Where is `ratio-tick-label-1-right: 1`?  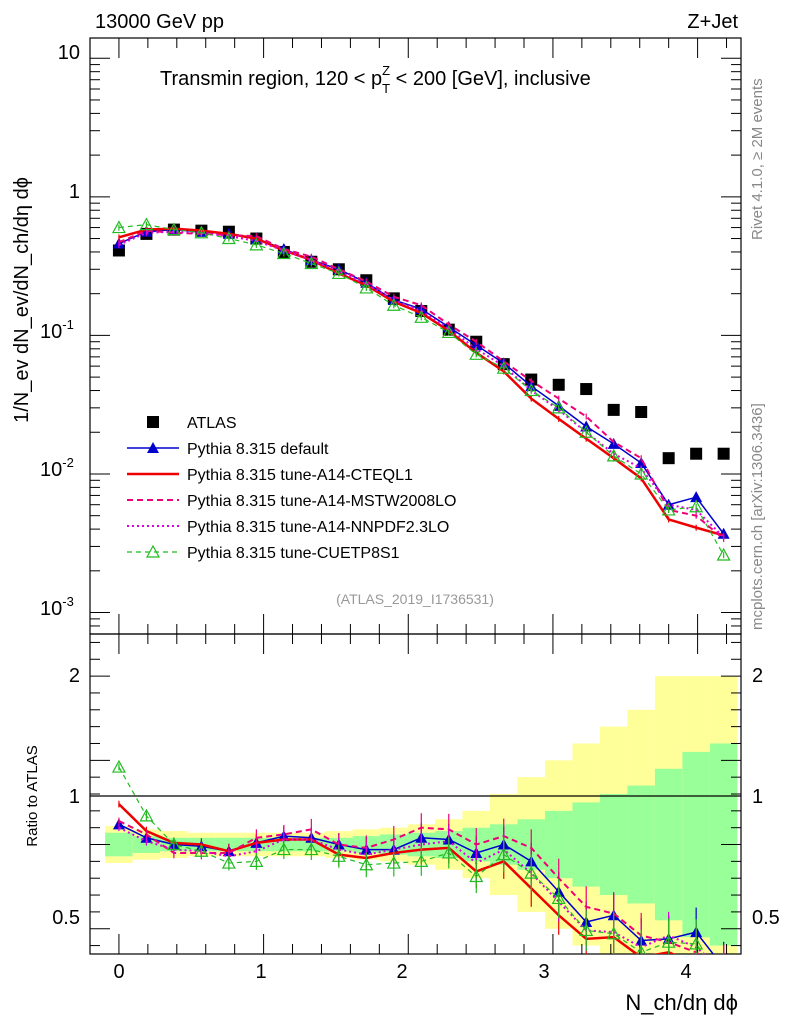
ratio-tick-label-1-right: 1 is located at coordinates (757, 797).